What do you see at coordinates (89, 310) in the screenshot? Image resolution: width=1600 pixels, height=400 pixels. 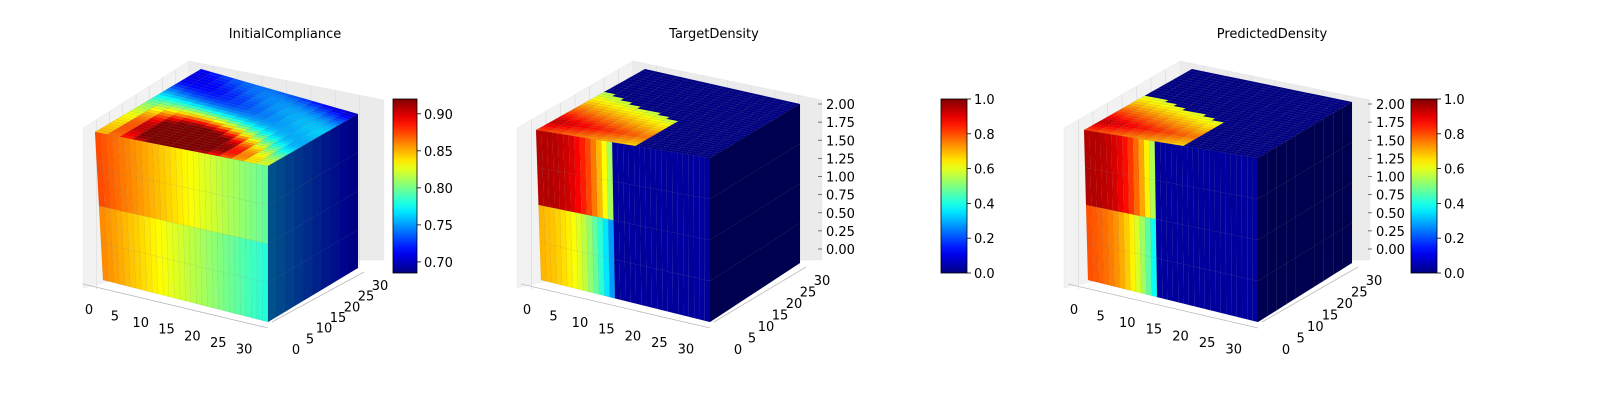 I see `x-tick-label: 0` at bounding box center [89, 310].